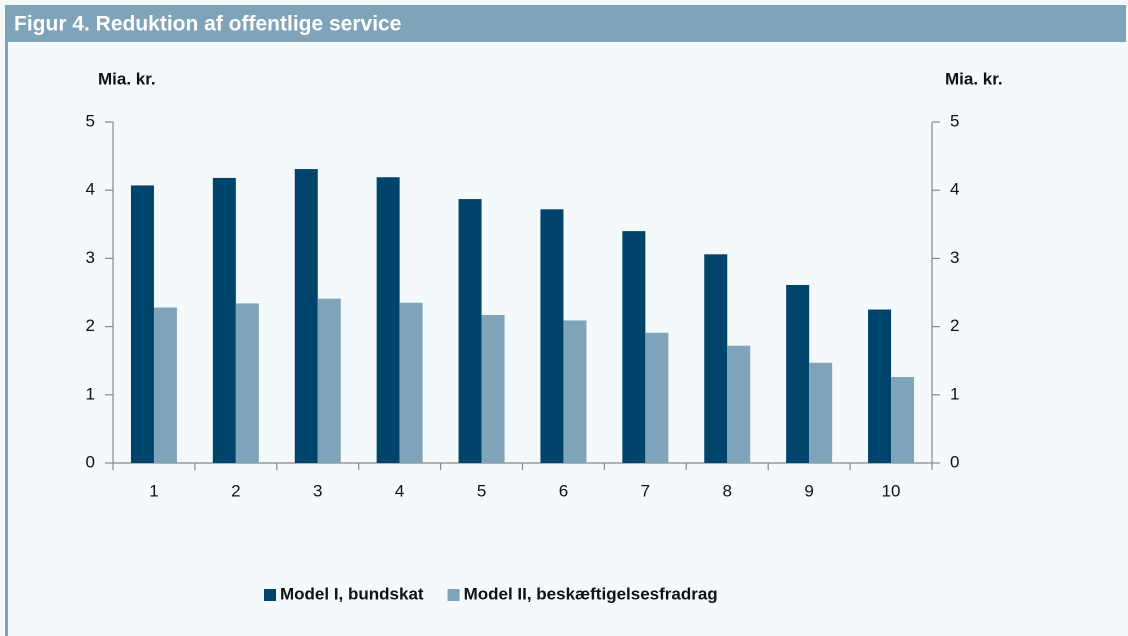 The width and height of the screenshot is (1128, 636). I want to click on left-border, so click(6, 339).